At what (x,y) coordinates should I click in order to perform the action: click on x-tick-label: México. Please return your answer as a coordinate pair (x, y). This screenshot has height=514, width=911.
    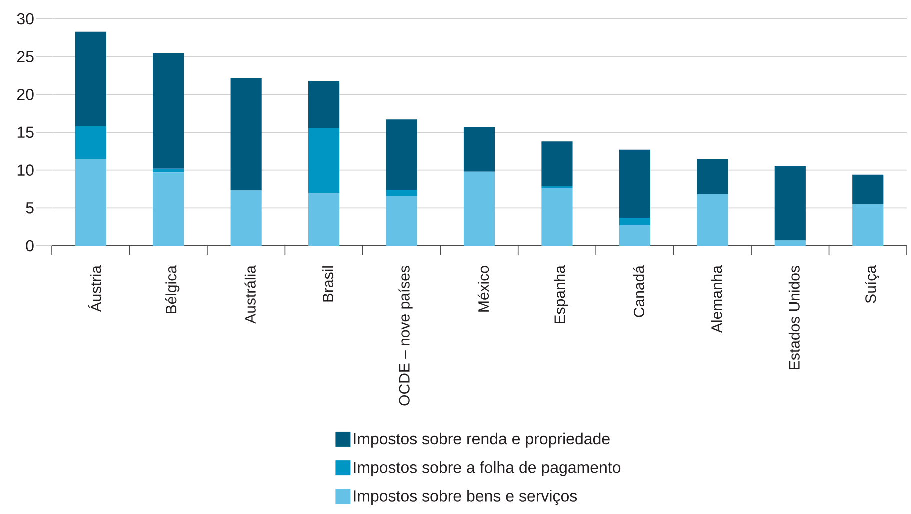
    Looking at the image, I should click on (484, 289).